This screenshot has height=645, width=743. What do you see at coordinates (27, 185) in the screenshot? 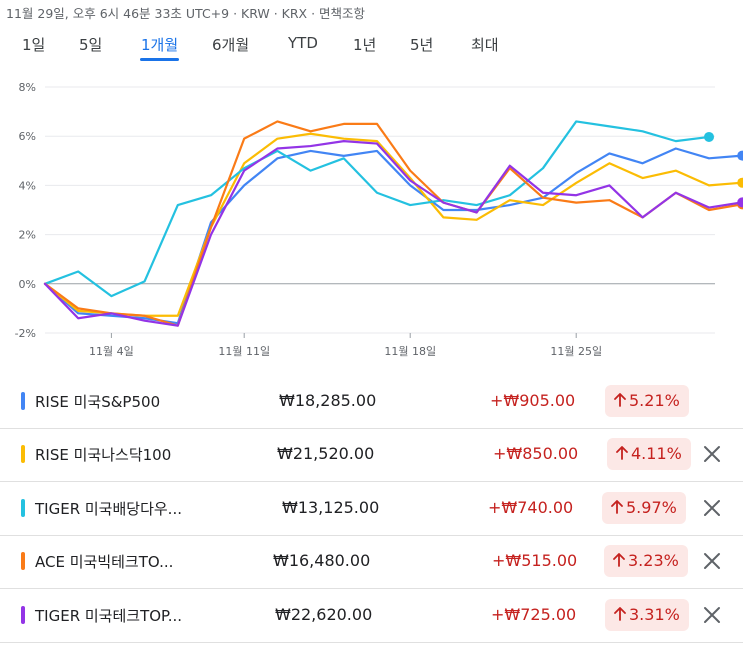
I see `y-tick-label: 4%` at bounding box center [27, 185].